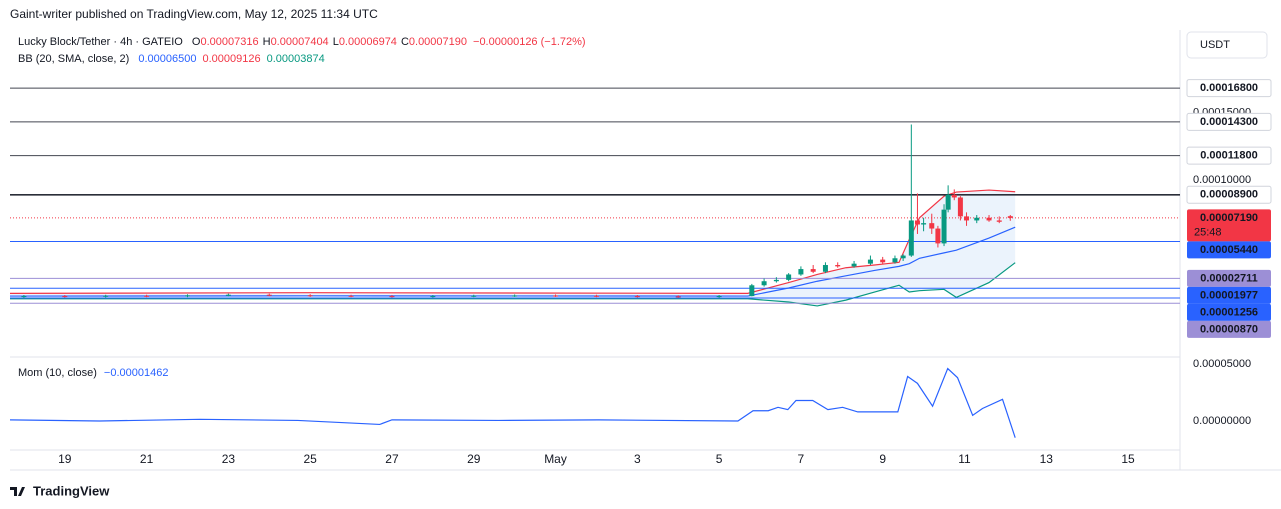  What do you see at coordinates (229, 459) in the screenshot?
I see `x-tick-label: 23` at bounding box center [229, 459].